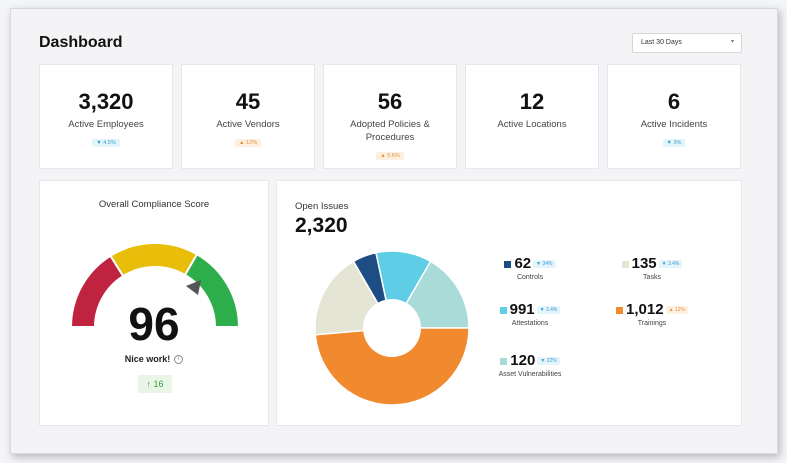  What do you see at coordinates (530, 277) in the screenshot?
I see `legend-label: Controls` at bounding box center [530, 277].